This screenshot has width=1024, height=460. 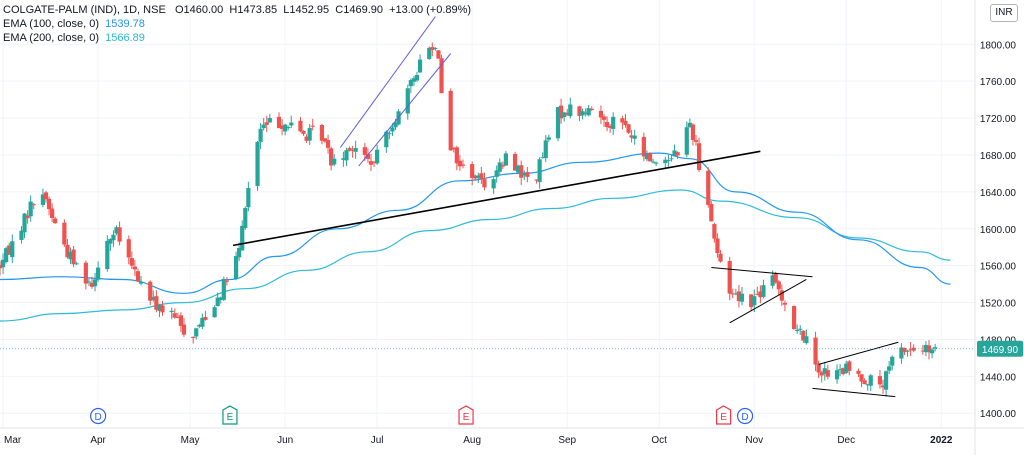 I want to click on x-tick-label: Apr, so click(x=98, y=440).